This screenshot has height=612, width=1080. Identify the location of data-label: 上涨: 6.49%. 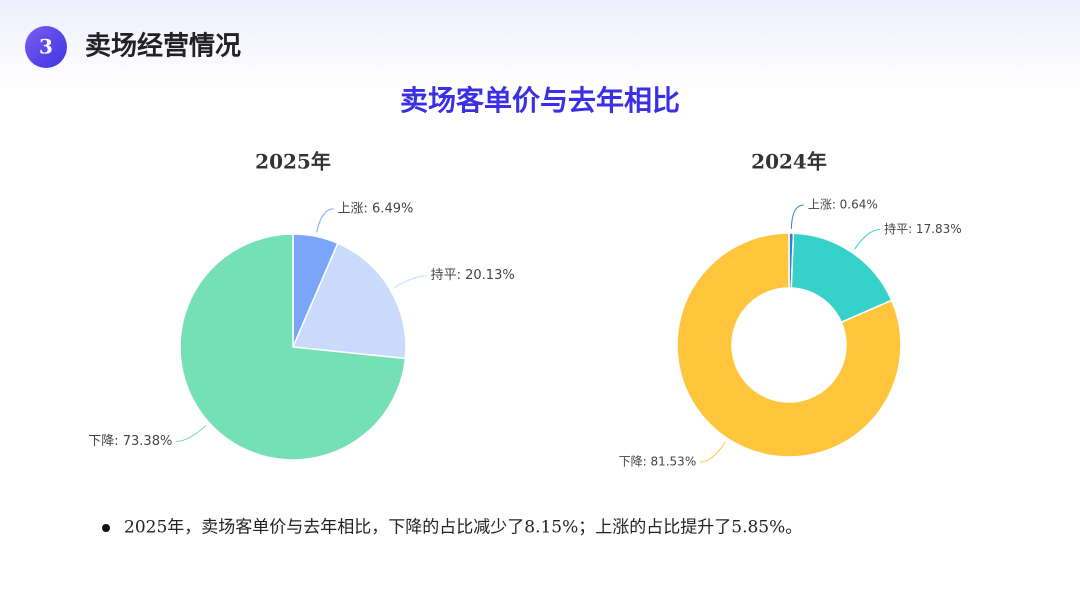
(376, 208).